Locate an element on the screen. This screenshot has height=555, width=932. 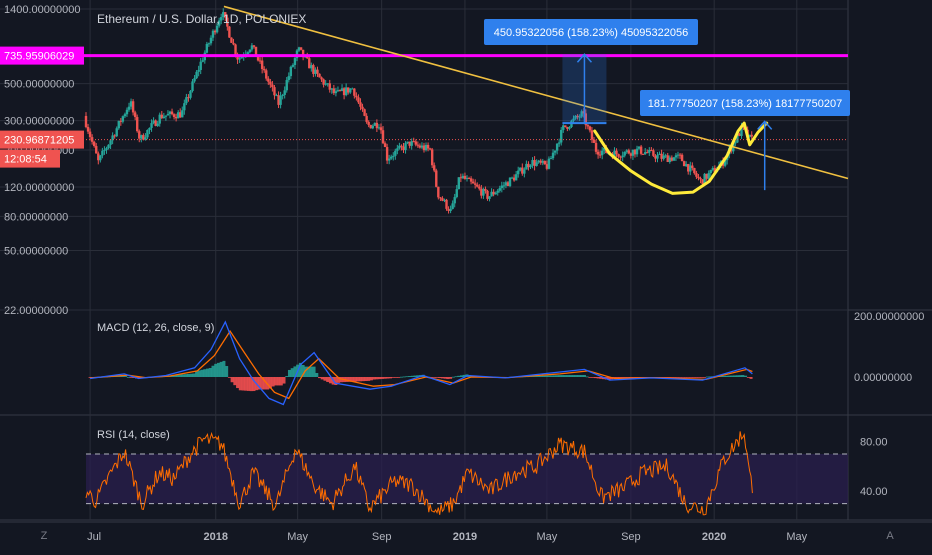
signal-line is located at coordinates (421, 365).